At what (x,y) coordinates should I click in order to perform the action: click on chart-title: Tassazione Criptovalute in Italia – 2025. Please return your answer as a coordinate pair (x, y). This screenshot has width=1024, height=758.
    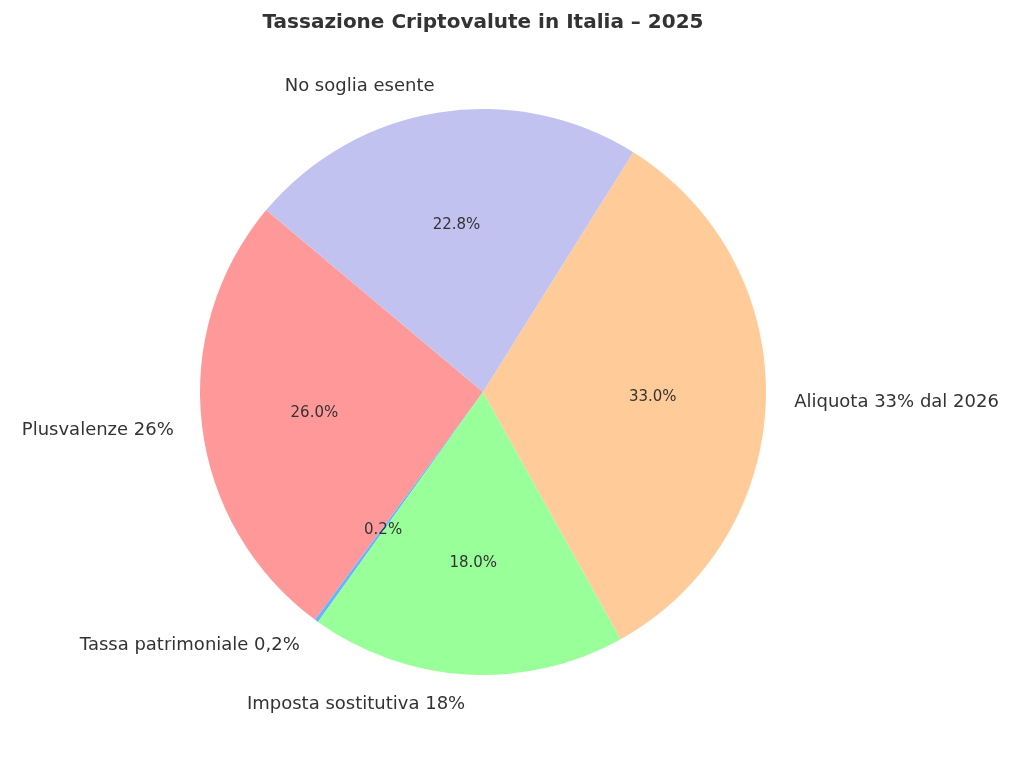
    Looking at the image, I should click on (483, 21).